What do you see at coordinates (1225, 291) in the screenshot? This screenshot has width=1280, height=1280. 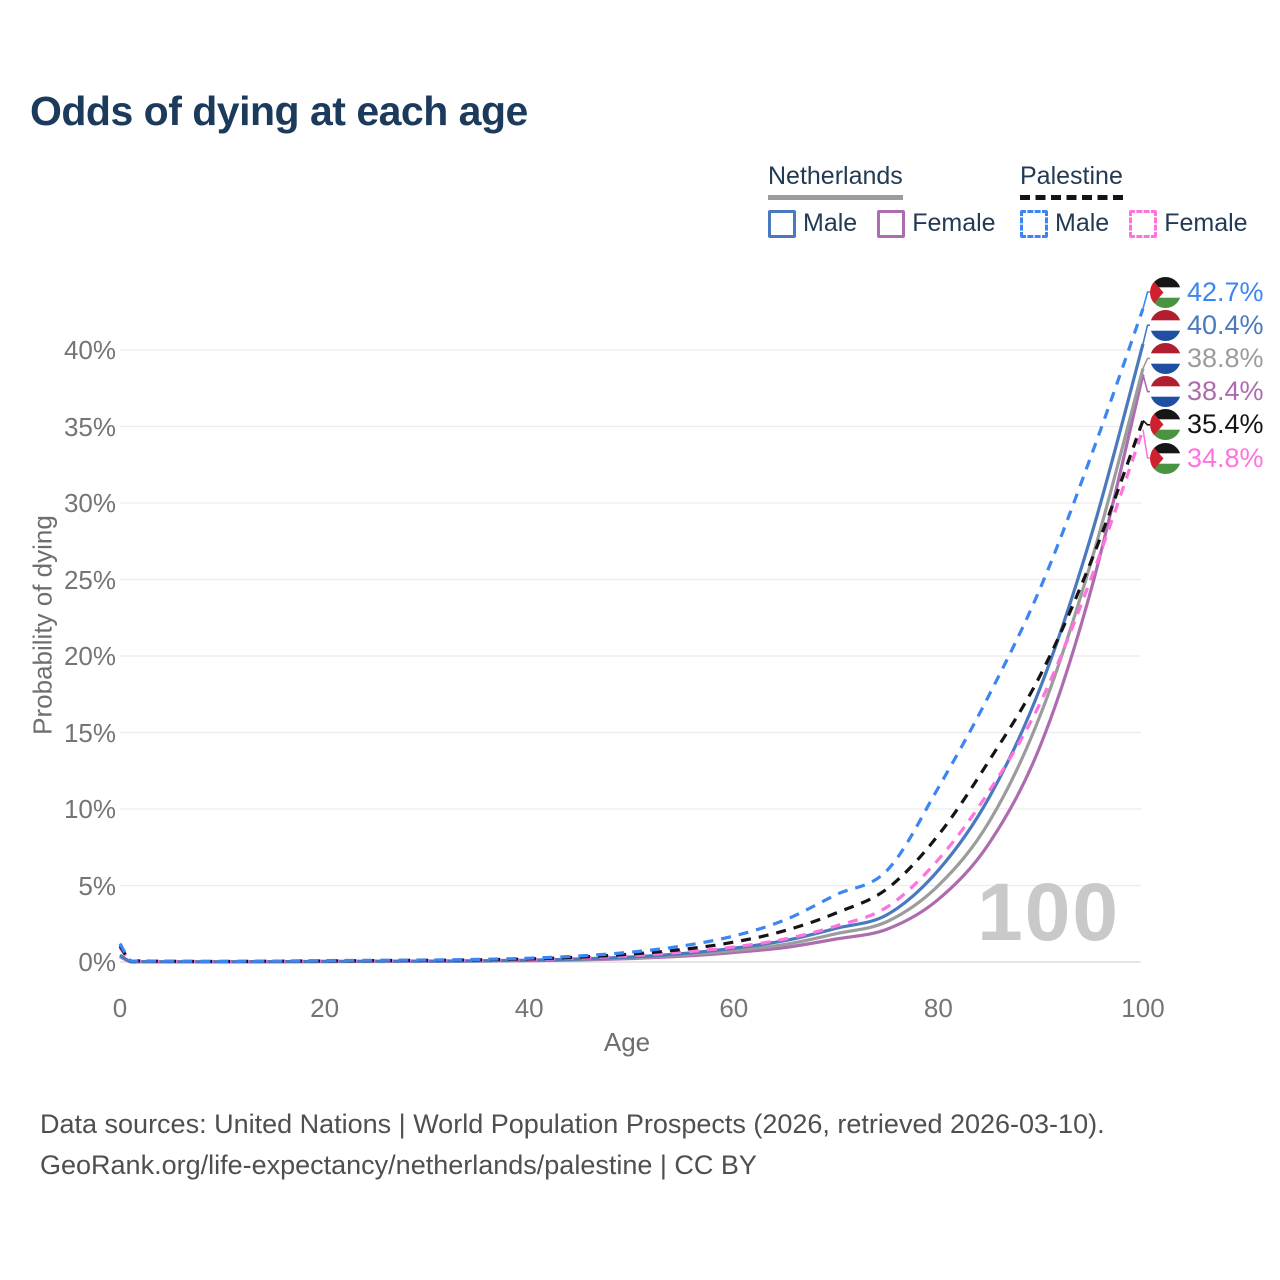 I see `end-value-label: 42.7%` at bounding box center [1225, 291].